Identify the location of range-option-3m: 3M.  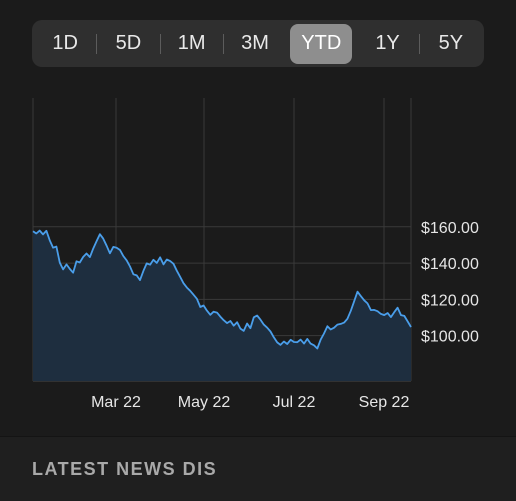
(255, 43).